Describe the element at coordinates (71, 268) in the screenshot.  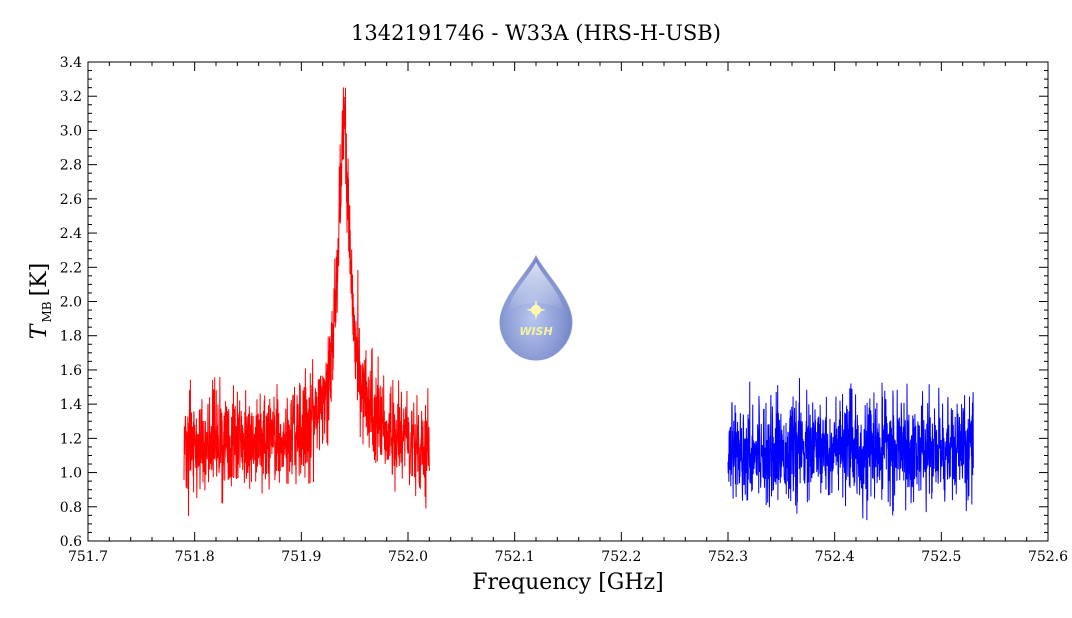
I see `y-tick-label: 2.2` at that location.